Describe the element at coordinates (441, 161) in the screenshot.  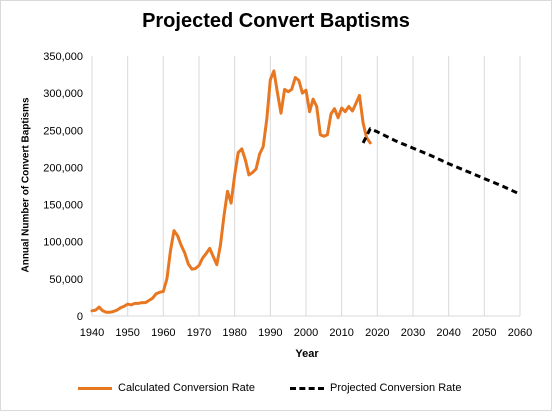
I see `series-line-projected` at that location.